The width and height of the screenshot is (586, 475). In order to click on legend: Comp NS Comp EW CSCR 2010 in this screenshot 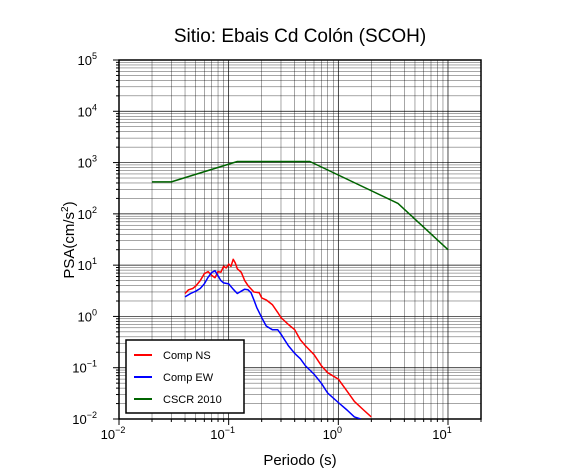, I will do `click(185, 376)`.